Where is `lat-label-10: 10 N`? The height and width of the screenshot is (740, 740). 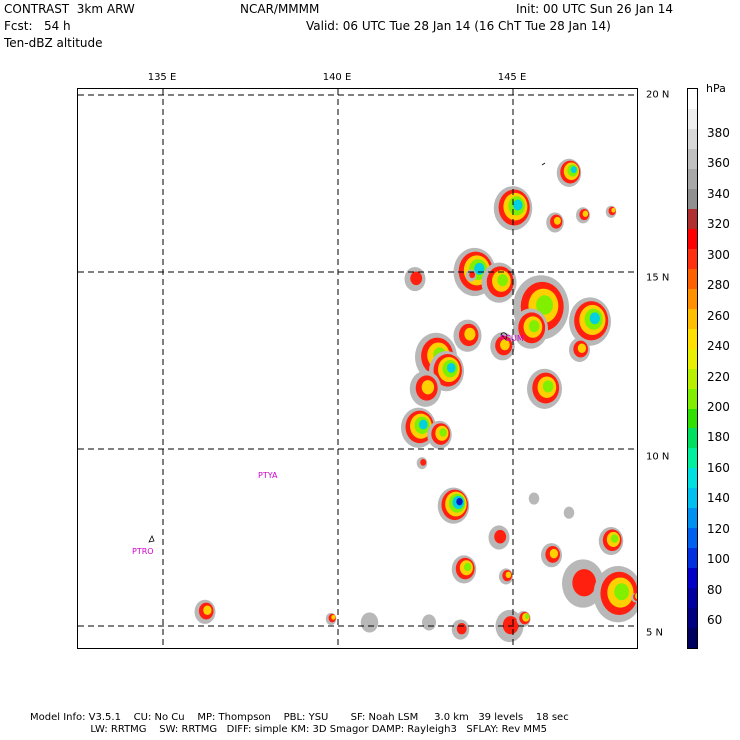
lat-label-10: 10 N is located at coordinates (658, 457).